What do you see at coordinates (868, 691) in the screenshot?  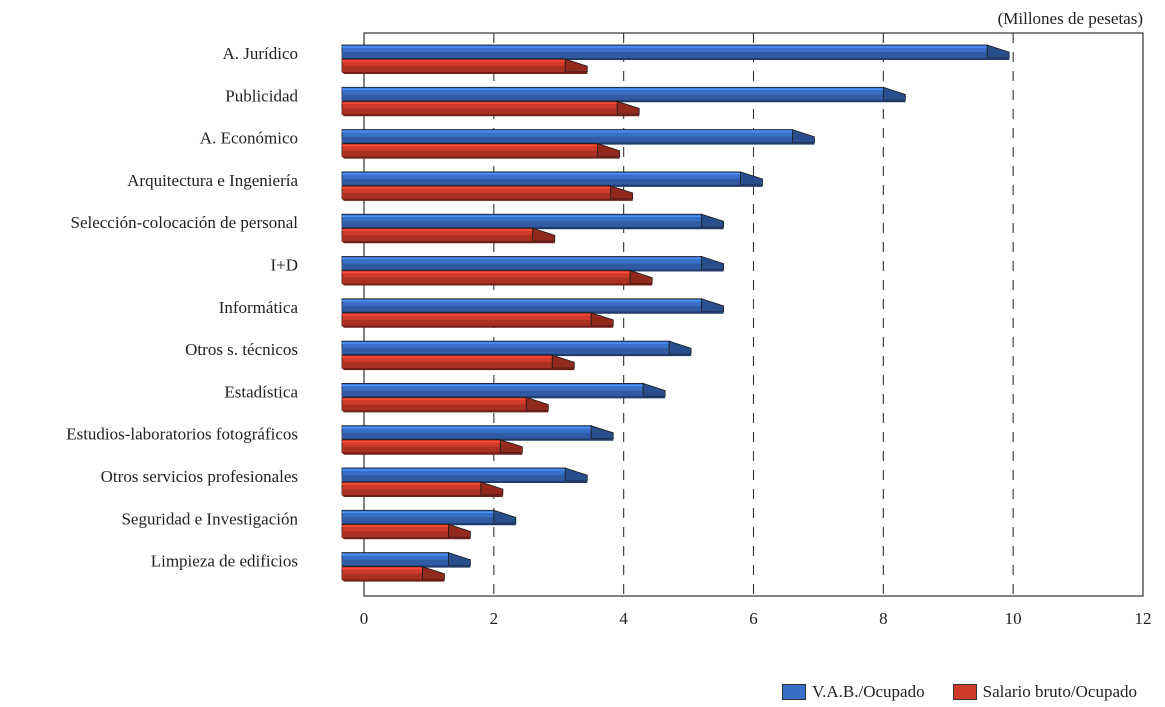 I see `legend-label-vab: V.A.B./Ocupado` at bounding box center [868, 691].